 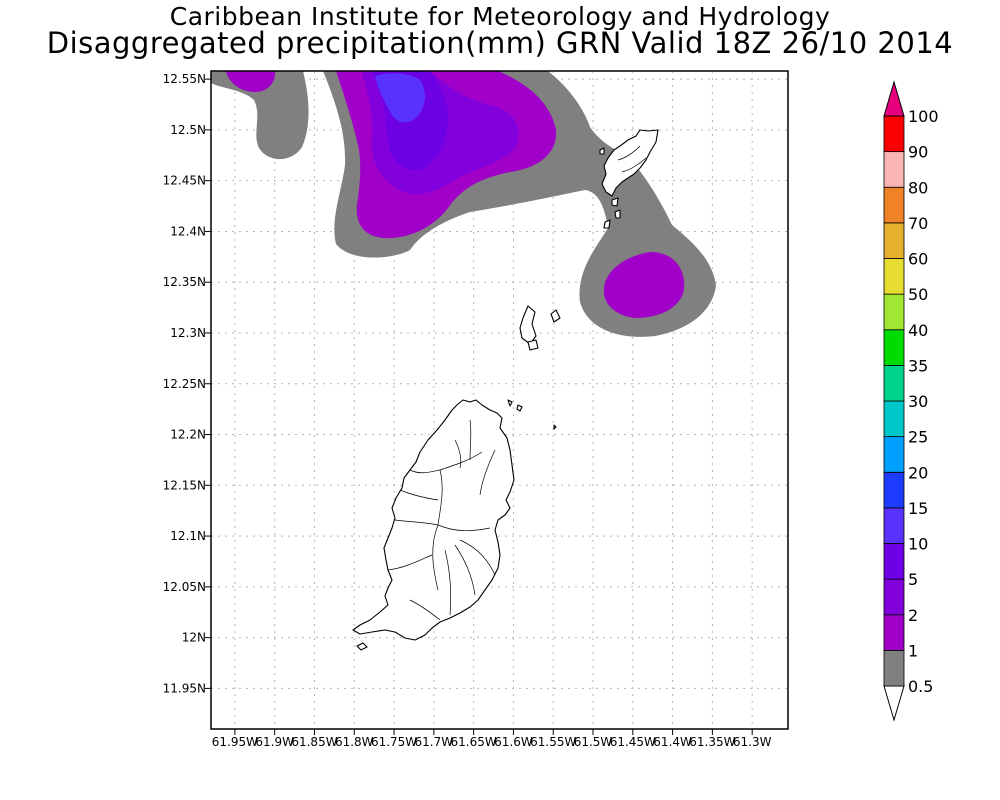 I want to click on lat-tick-label: 12.1N, so click(x=188, y=536).